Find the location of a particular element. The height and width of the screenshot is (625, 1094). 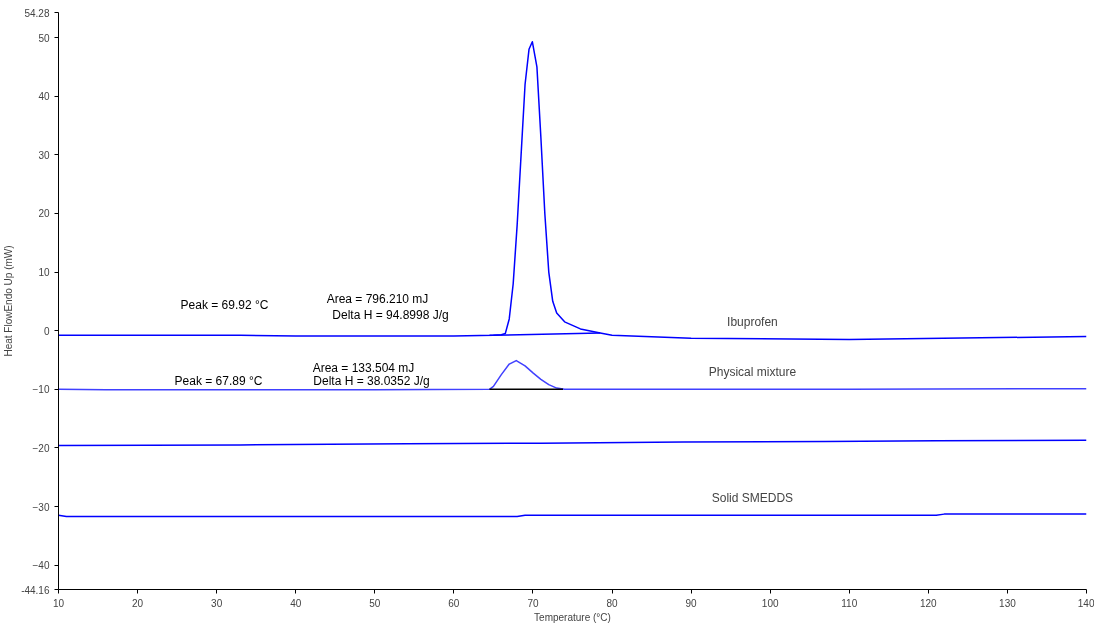

x-tick-label: 130 is located at coordinates (1008, 603).